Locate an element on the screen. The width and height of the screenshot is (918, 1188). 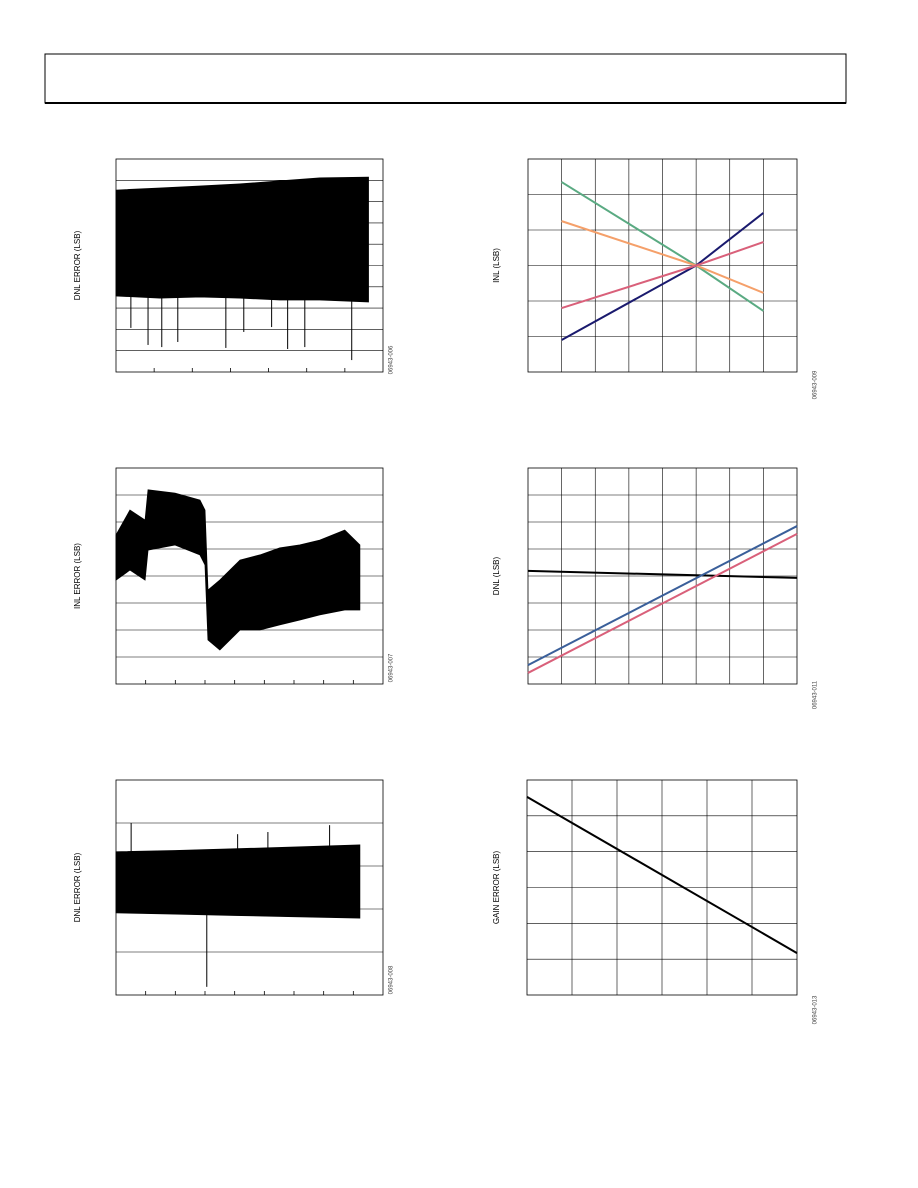
figure-id: 06943-008 is located at coordinates (392, 979).